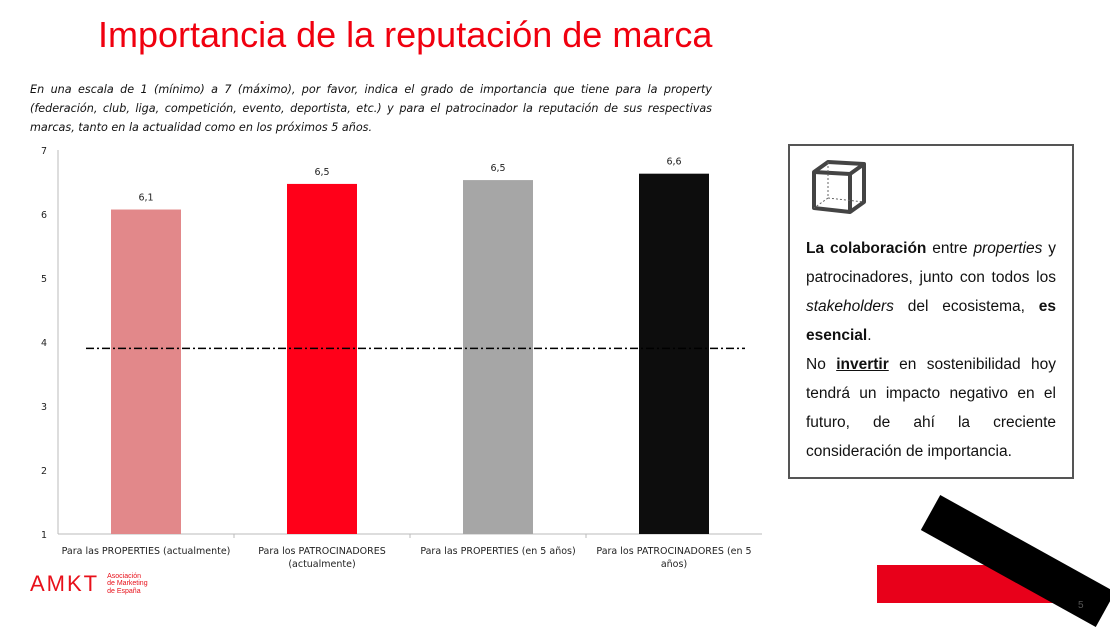 Image resolution: width=1110 pixels, height=627 pixels. What do you see at coordinates (673, 551) in the screenshot?
I see `x-tick-label: Para los PATROCINADORES (en 5` at bounding box center [673, 551].